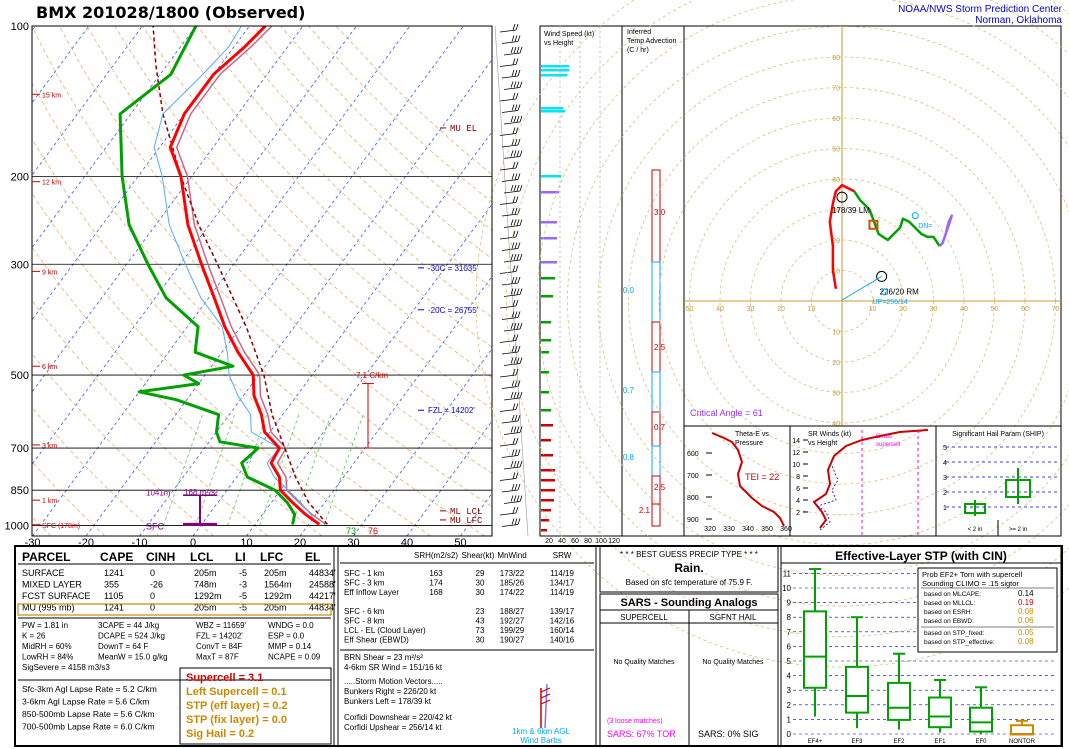 The height and width of the screenshot is (749, 1069). Describe the element at coordinates (688, 568) in the screenshot. I see `precip-value: Rain.` at that location.